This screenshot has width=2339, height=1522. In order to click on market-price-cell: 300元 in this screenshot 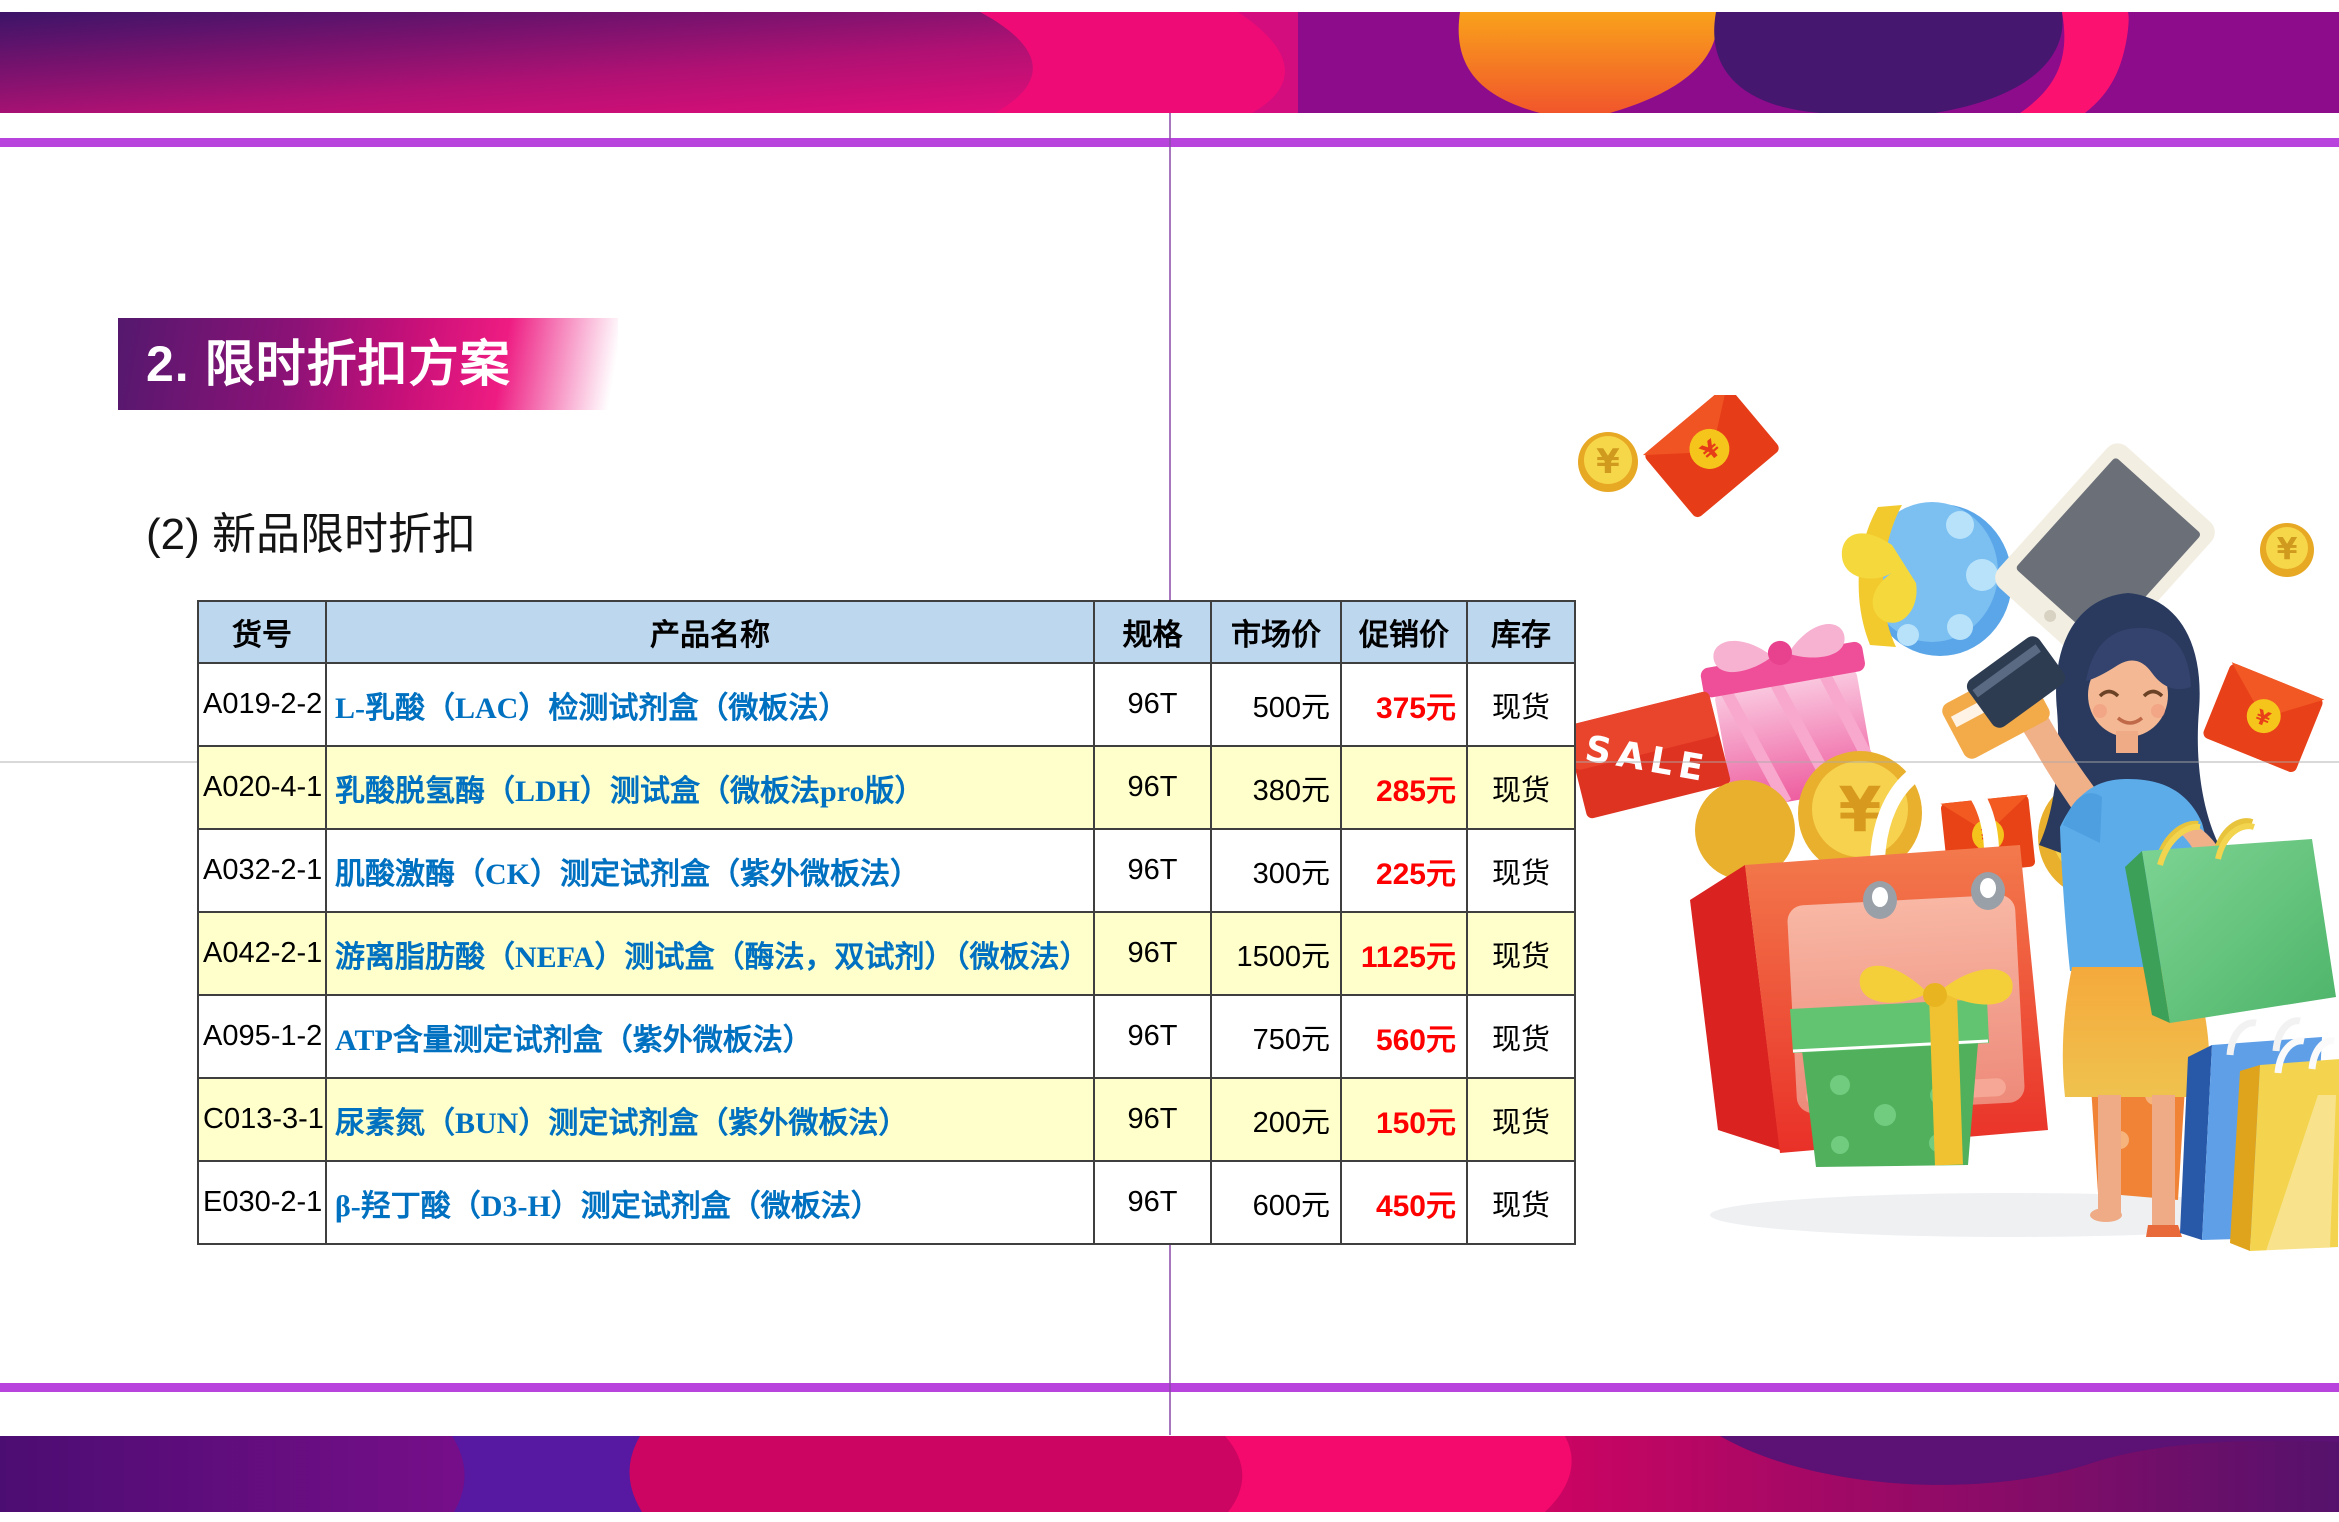, I will do `click(1276, 870)`.